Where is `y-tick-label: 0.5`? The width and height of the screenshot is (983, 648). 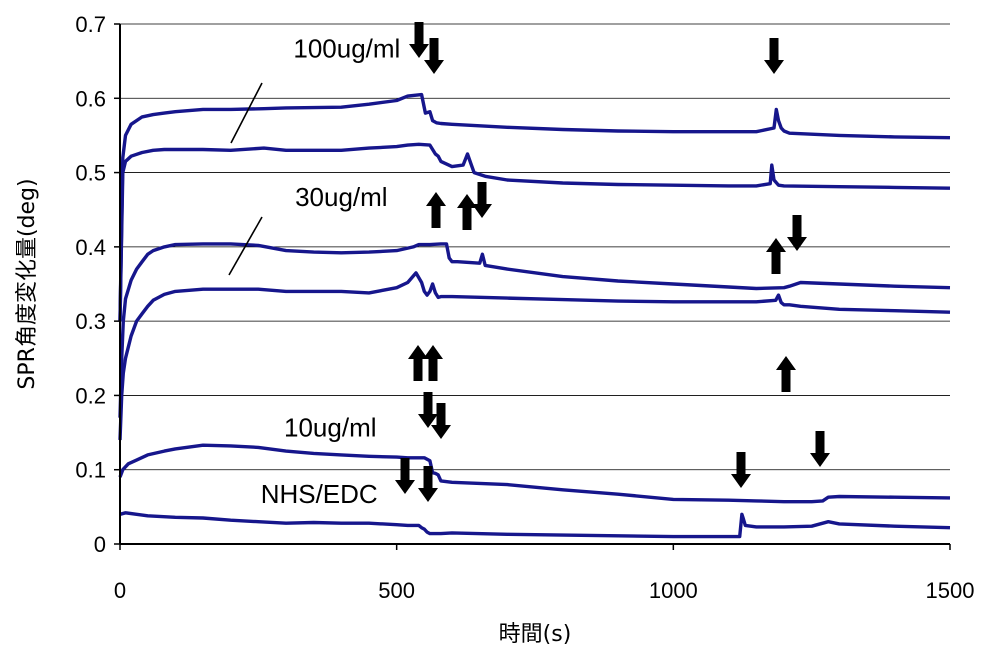 y-tick-label: 0.5 is located at coordinates (90, 173).